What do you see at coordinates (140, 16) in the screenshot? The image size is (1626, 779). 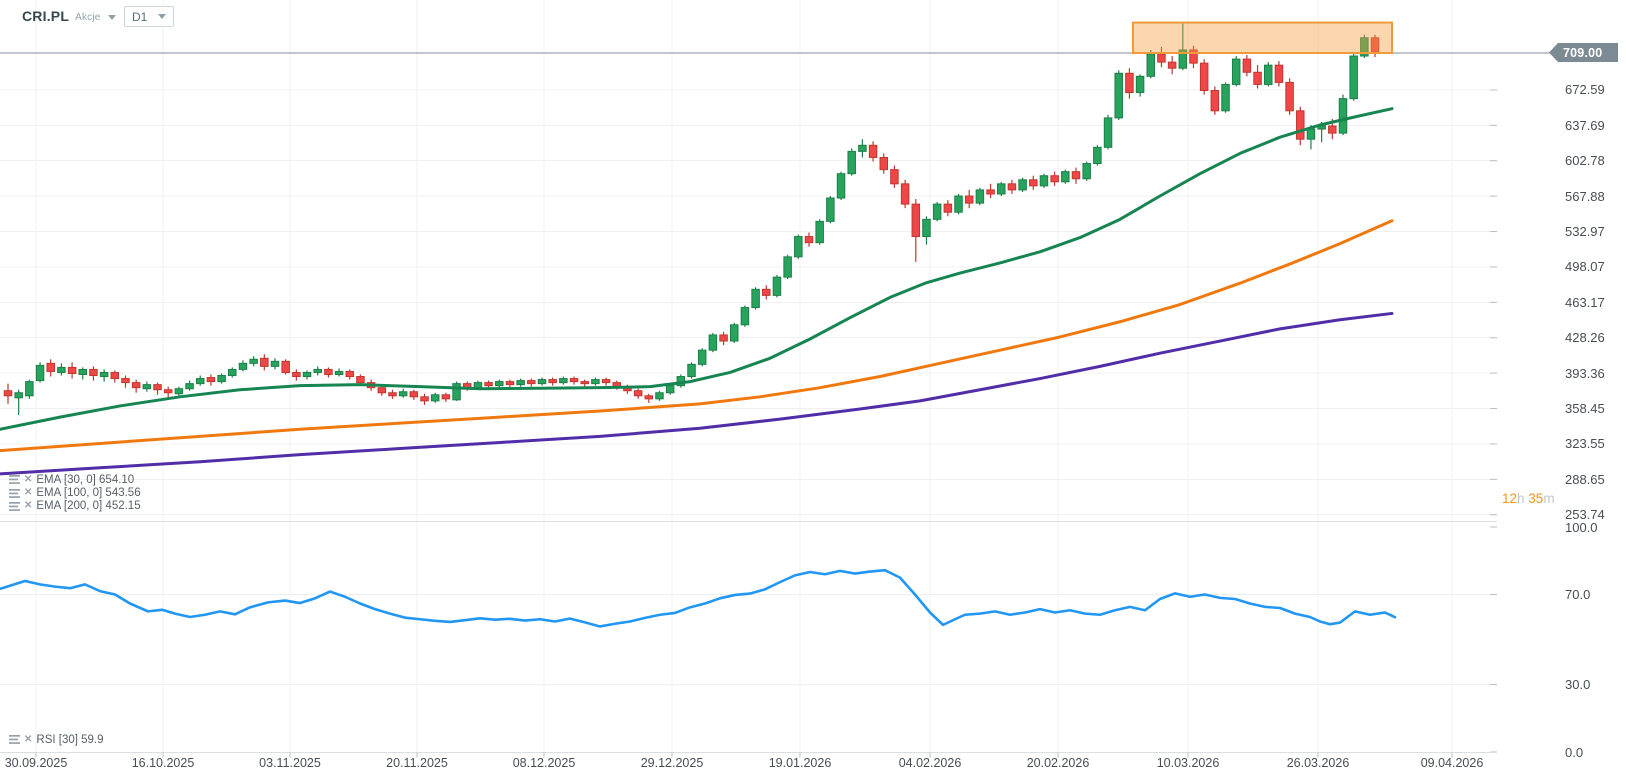 I see `timeframe-value: D1` at bounding box center [140, 16].